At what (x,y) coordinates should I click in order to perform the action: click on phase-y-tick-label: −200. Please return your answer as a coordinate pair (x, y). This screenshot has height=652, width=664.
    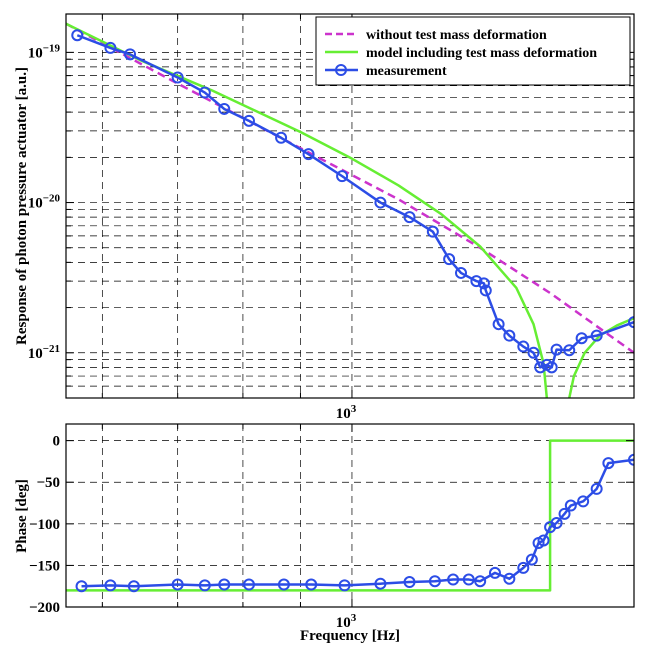
    Looking at the image, I should click on (44, 608).